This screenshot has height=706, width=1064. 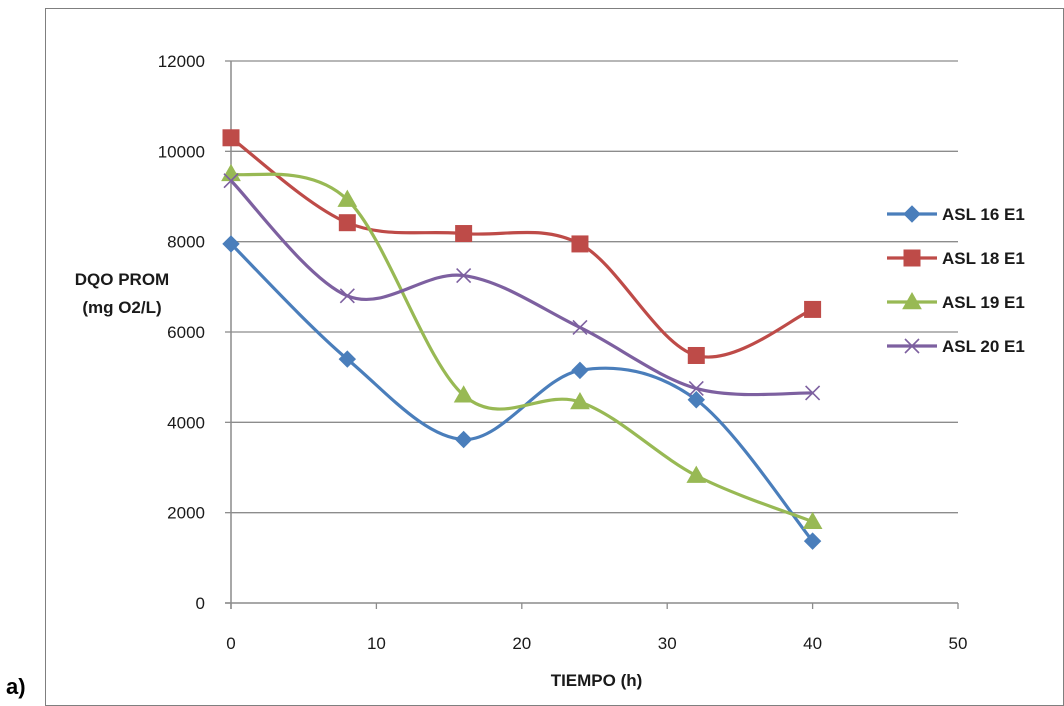 What do you see at coordinates (181, 151) in the screenshot?
I see `y-tick-label-5: 10000` at bounding box center [181, 151].